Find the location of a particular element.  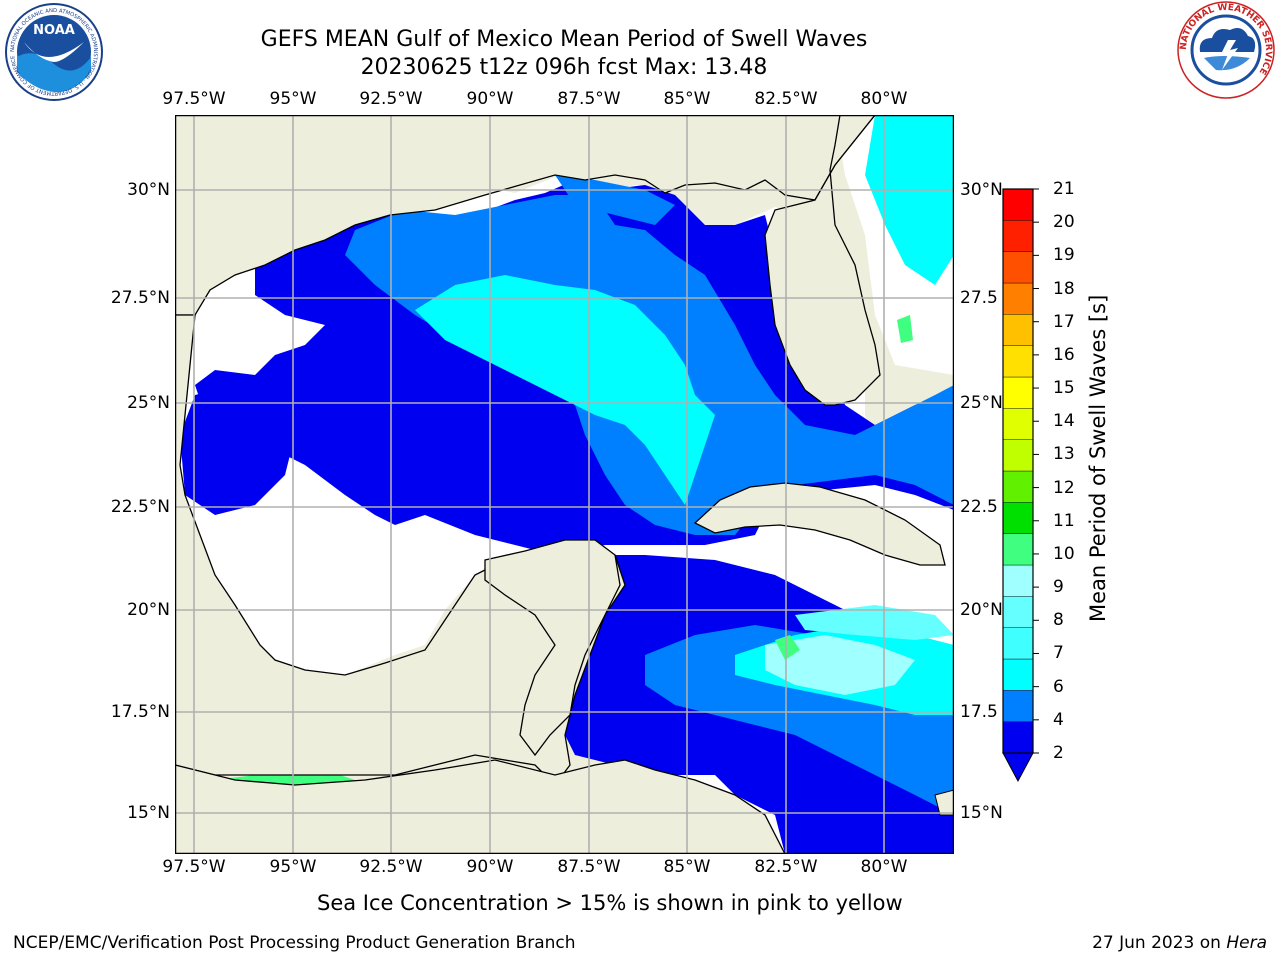

lat-tick-left: 30°N is located at coordinates (148, 190).